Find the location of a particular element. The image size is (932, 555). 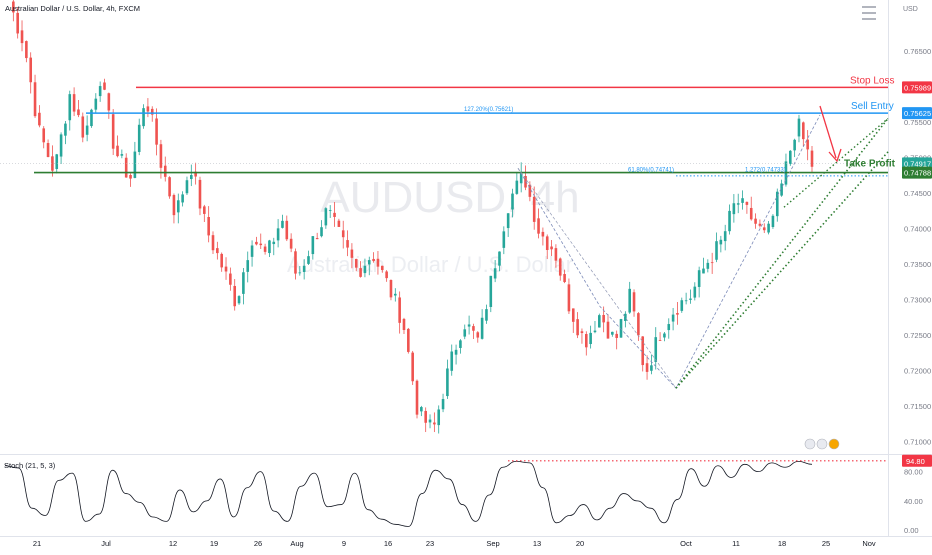

take-profit-price-tag: 0.74788 is located at coordinates (917, 173).